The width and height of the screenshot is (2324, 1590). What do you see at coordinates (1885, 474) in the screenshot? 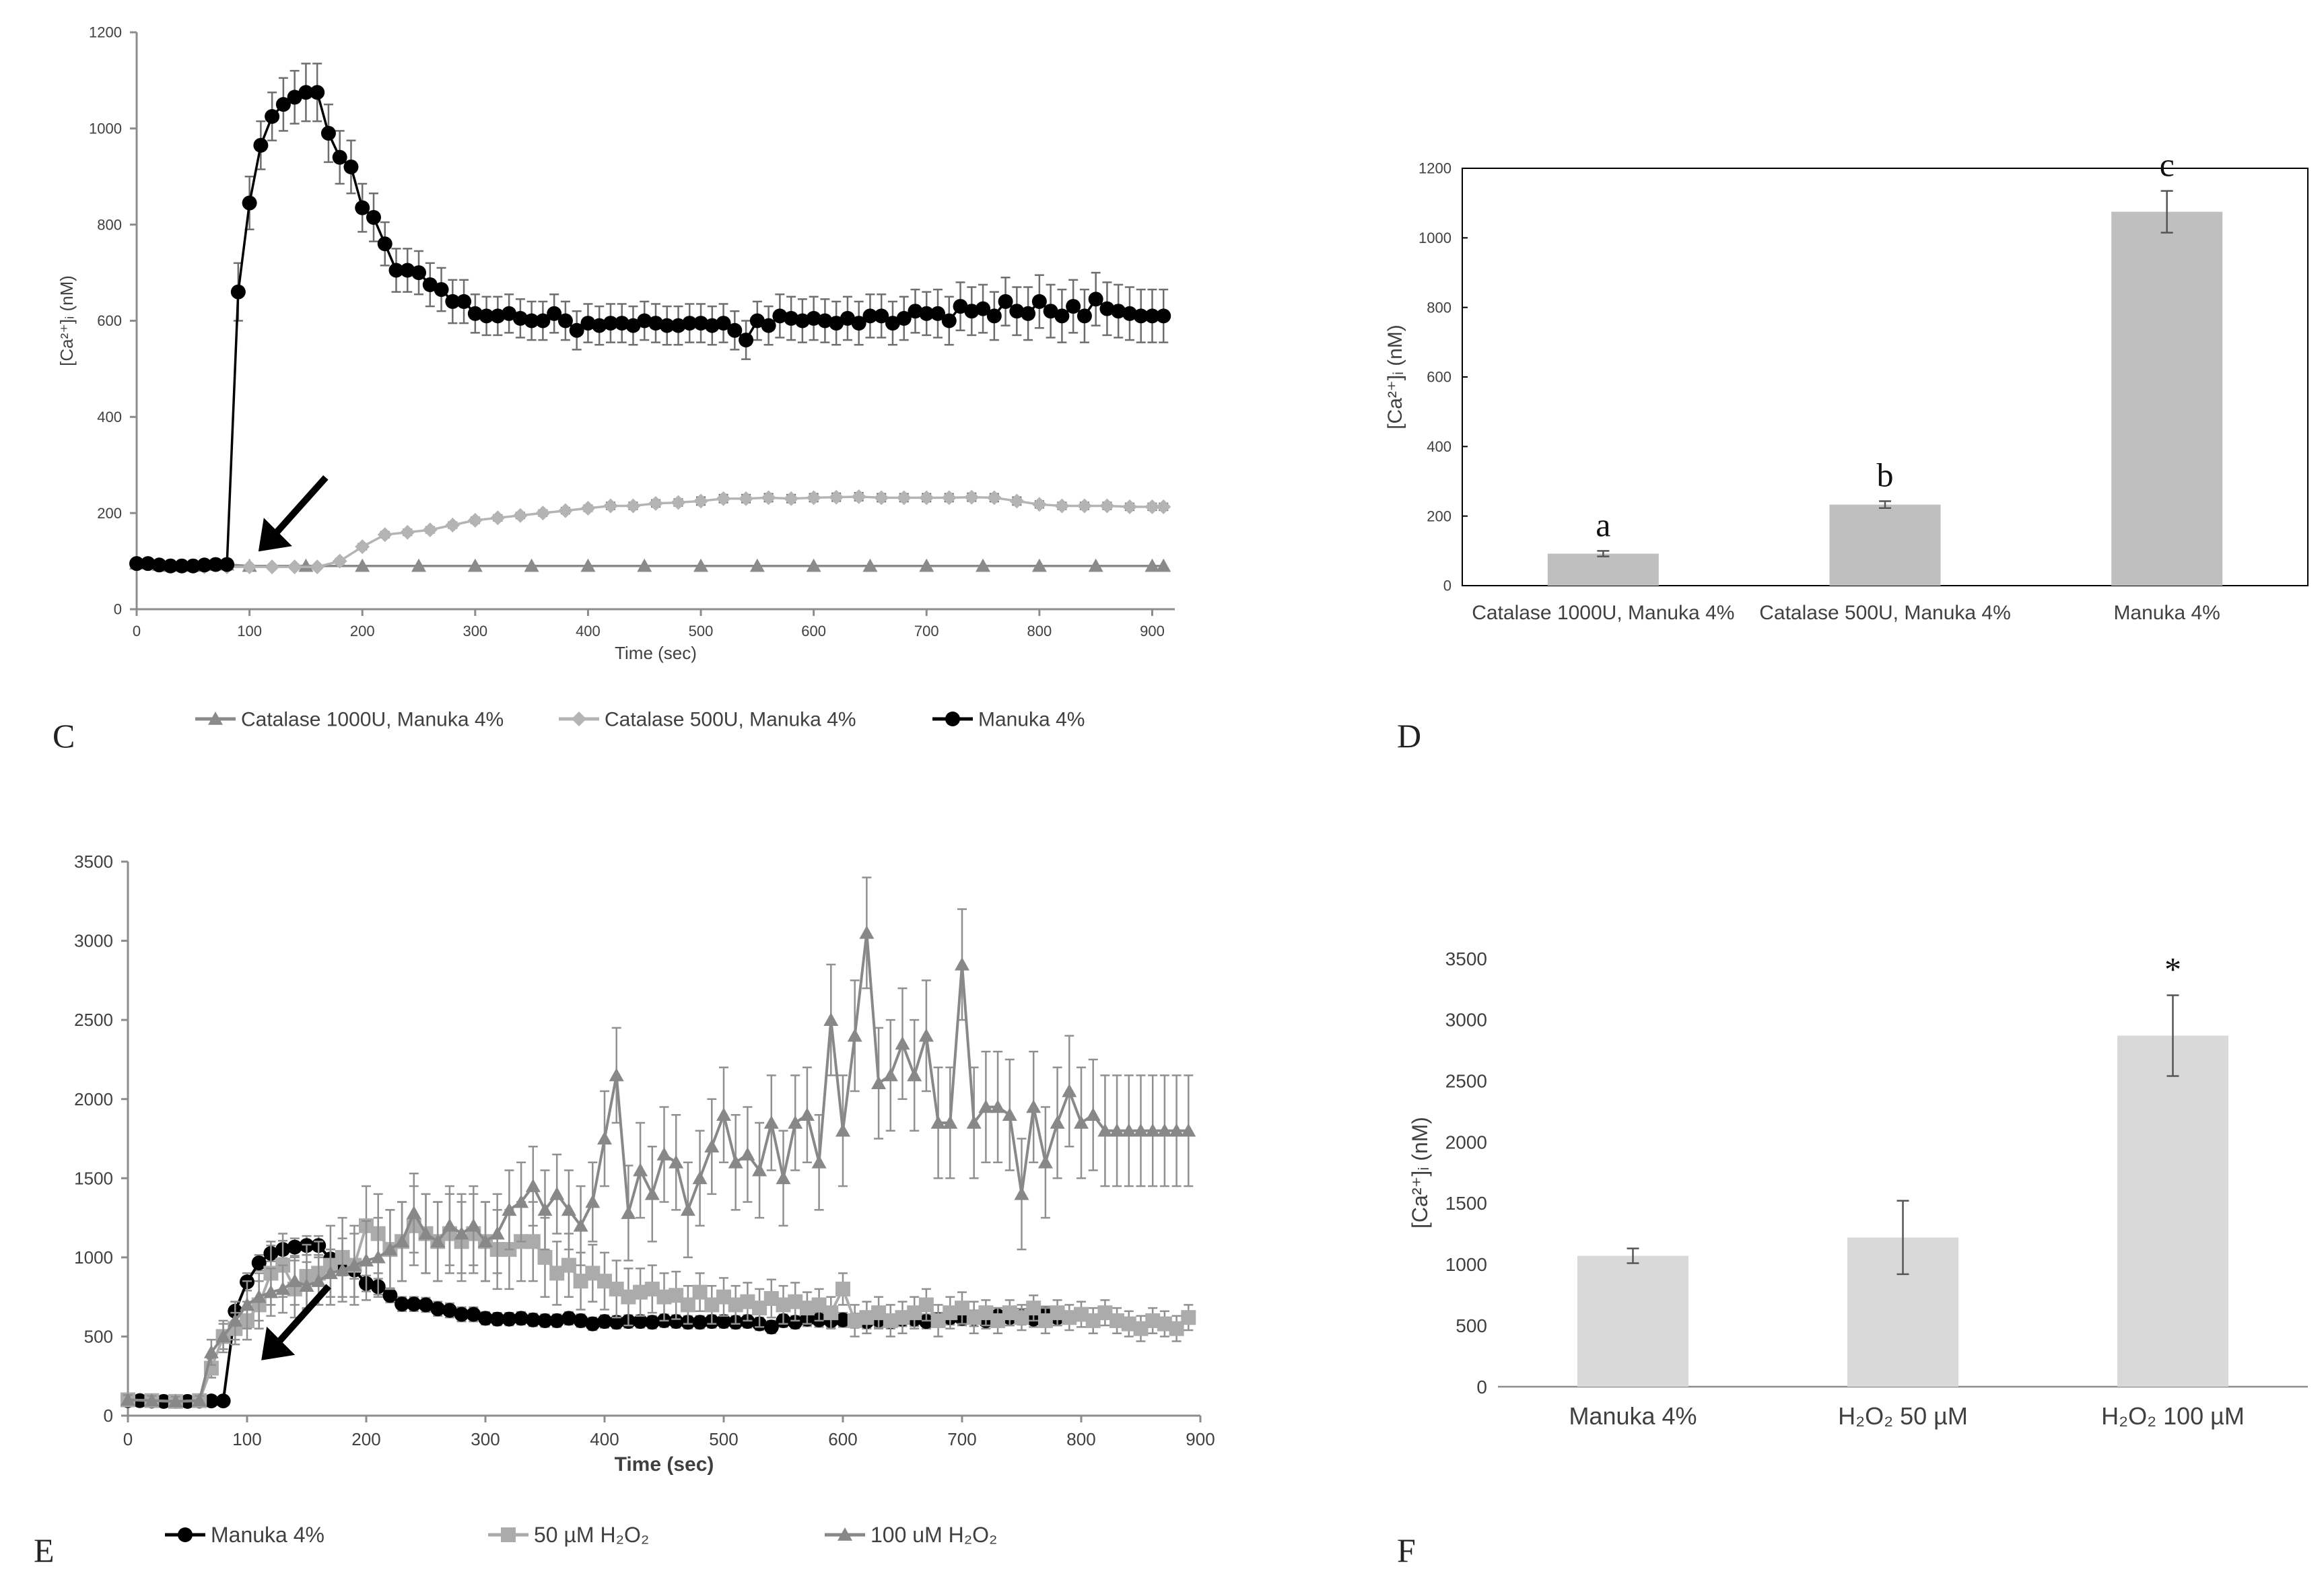
I see `significance-annotation: b` at bounding box center [1885, 474].